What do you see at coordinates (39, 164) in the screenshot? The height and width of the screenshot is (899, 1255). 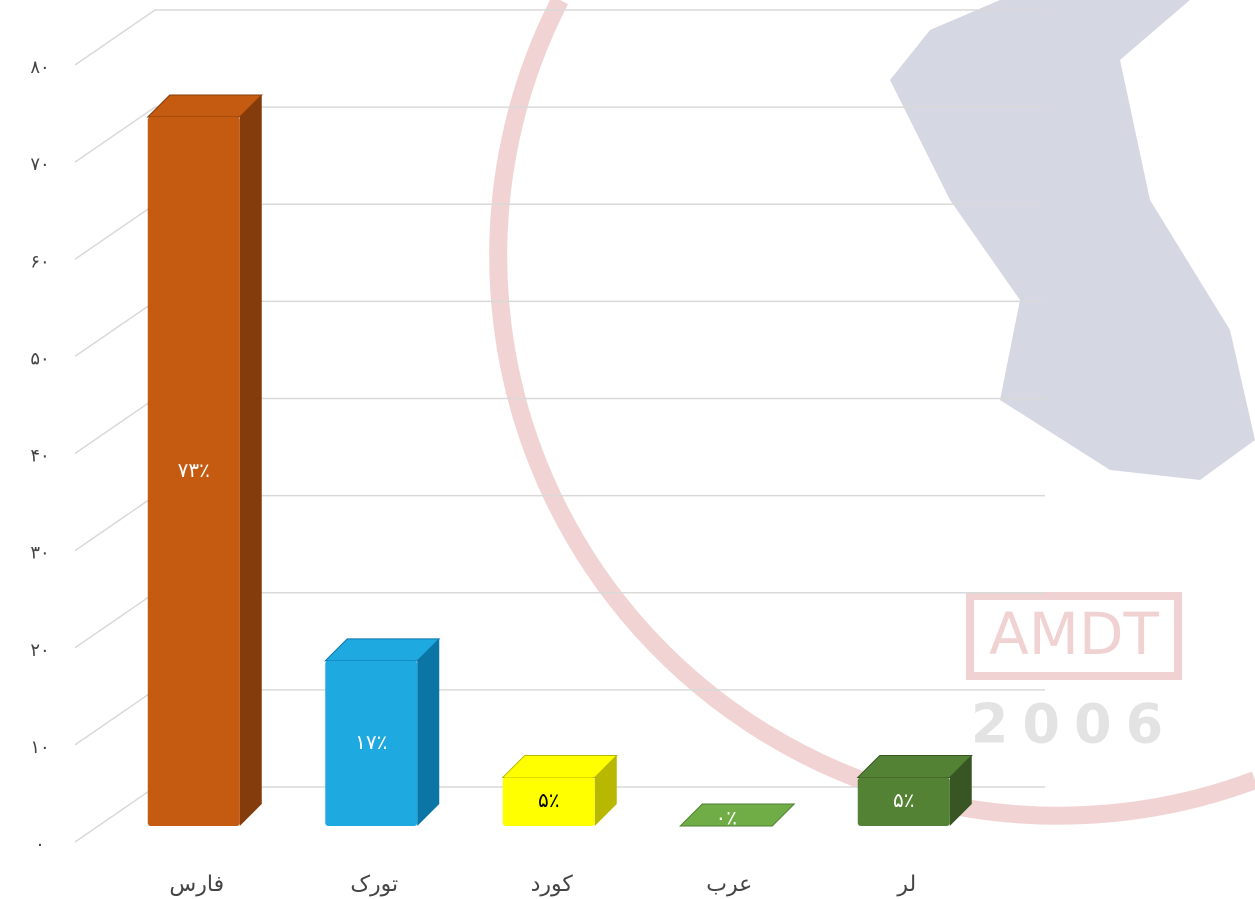 I see `y-tick-label: ۷۰` at bounding box center [39, 164].